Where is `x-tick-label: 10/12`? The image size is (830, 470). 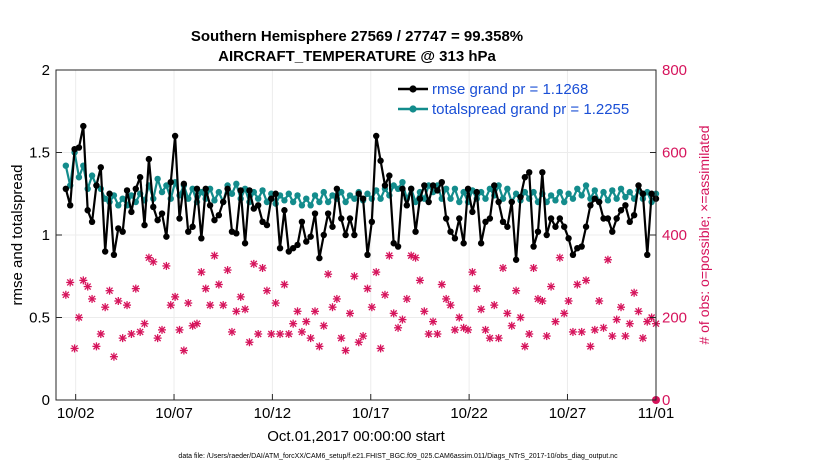 x-tick-label: 10/12 is located at coordinates (273, 413).